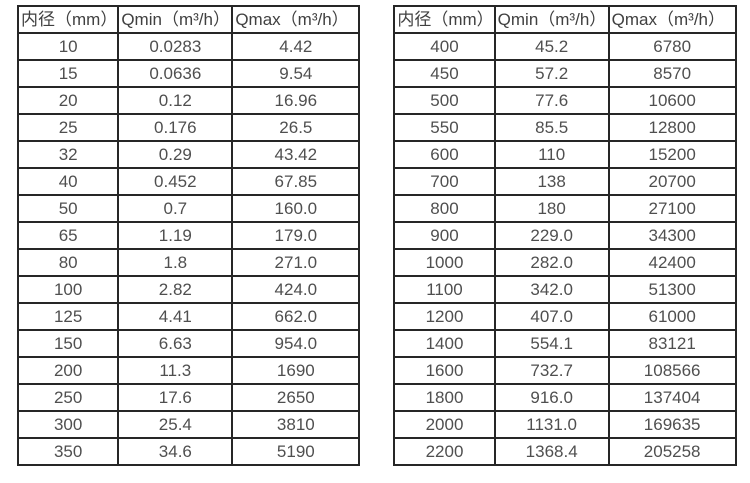  Describe the element at coordinates (444, 73) in the screenshot. I see `table-cell: 450` at that location.